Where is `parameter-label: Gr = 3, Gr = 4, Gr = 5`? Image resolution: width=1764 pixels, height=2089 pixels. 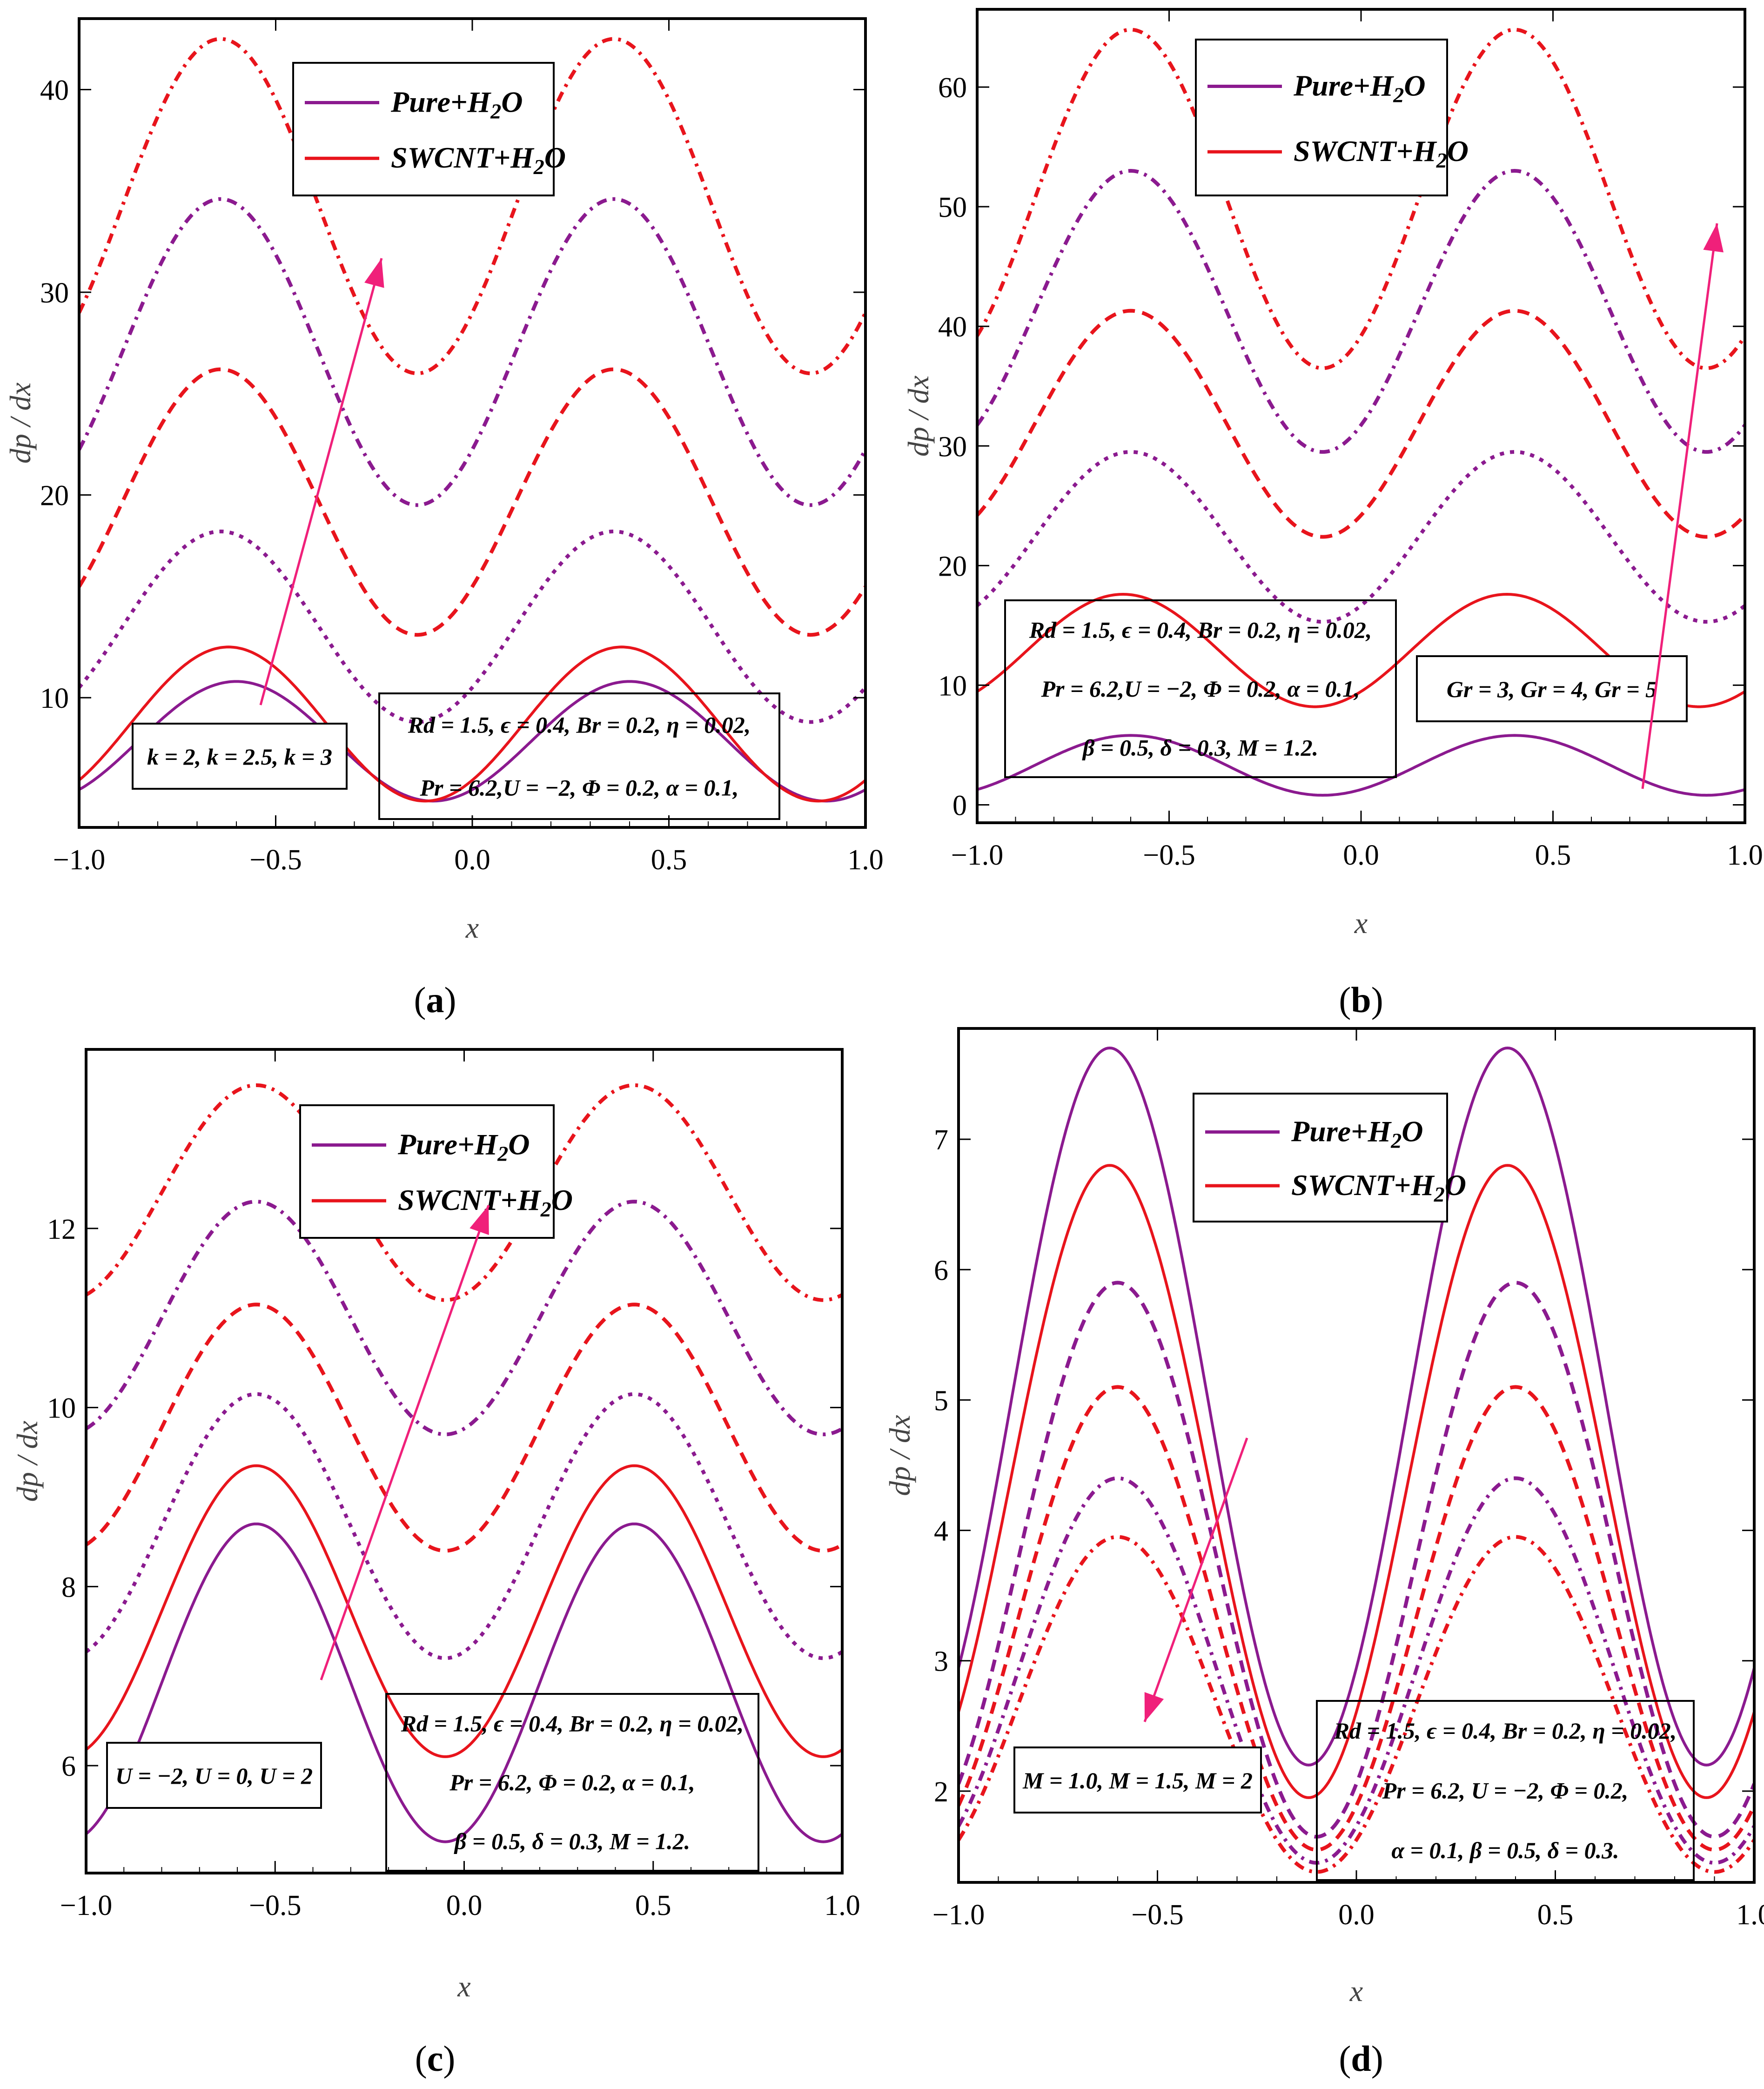 parameter-label: Gr = 3, Gr = 4, Gr = 5 is located at coordinates (1552, 689).